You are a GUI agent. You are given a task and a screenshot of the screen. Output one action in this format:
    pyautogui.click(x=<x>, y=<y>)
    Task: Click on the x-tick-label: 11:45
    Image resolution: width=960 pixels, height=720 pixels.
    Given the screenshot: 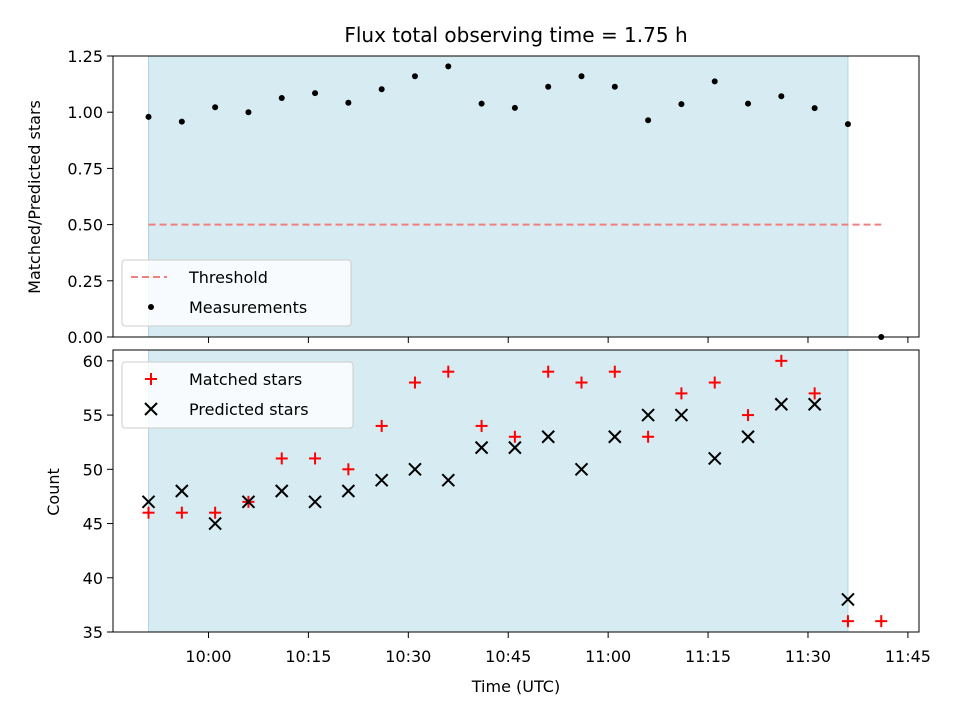 What is the action you would take?
    pyautogui.click(x=908, y=656)
    